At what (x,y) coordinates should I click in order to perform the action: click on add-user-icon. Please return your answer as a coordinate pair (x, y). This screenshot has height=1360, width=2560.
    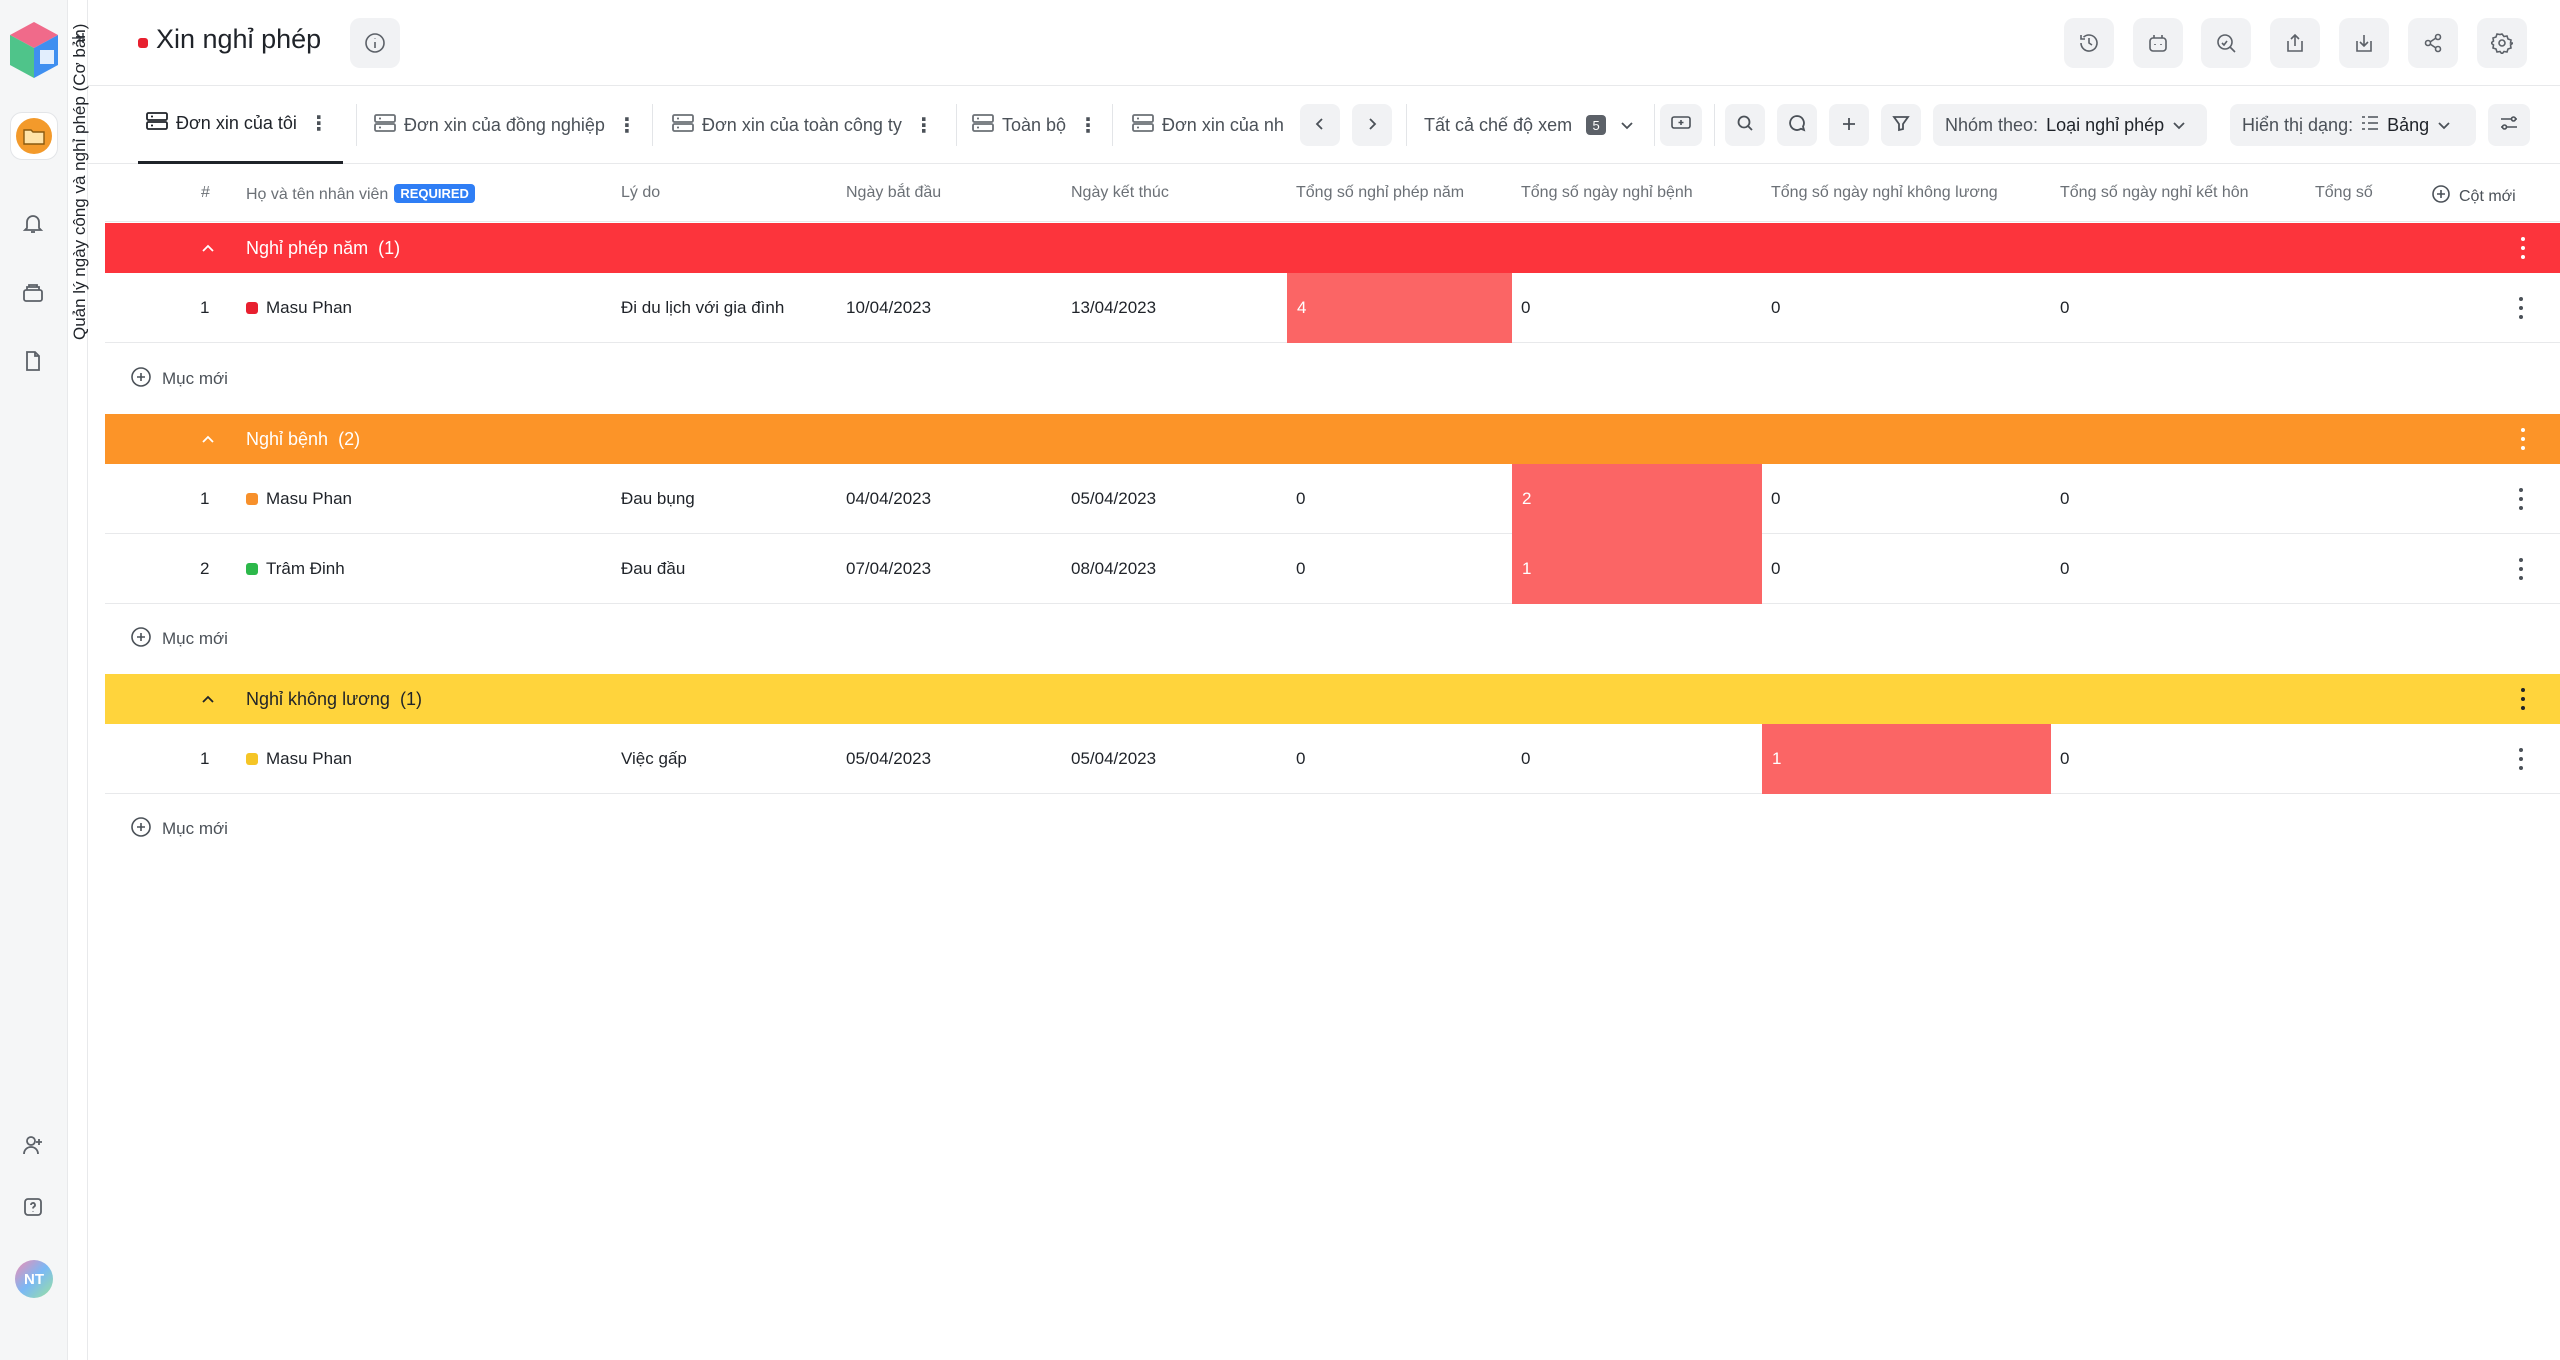
    Looking at the image, I should click on (33, 1145).